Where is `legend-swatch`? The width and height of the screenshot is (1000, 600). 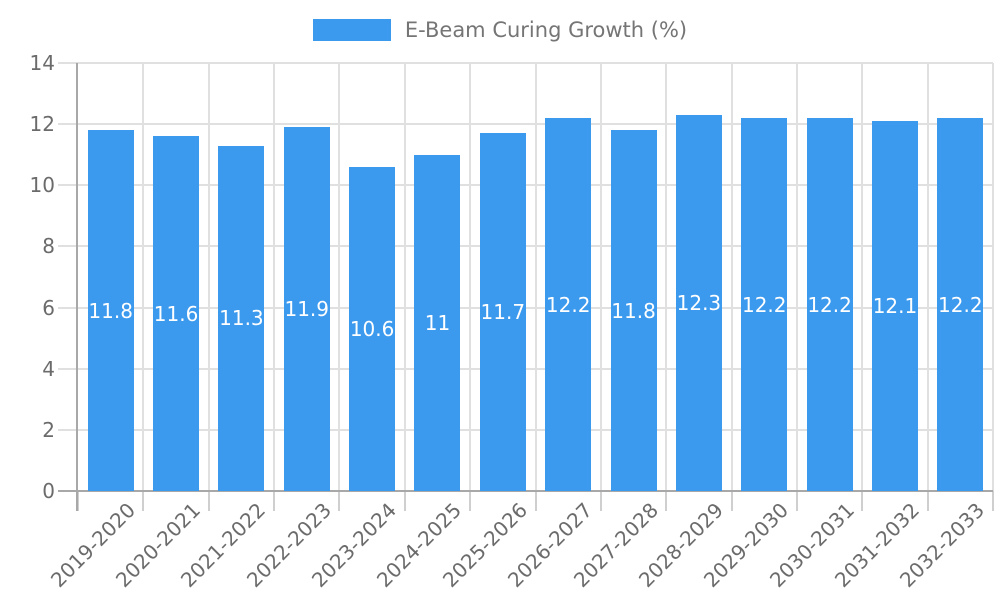
legend-swatch is located at coordinates (351, 30).